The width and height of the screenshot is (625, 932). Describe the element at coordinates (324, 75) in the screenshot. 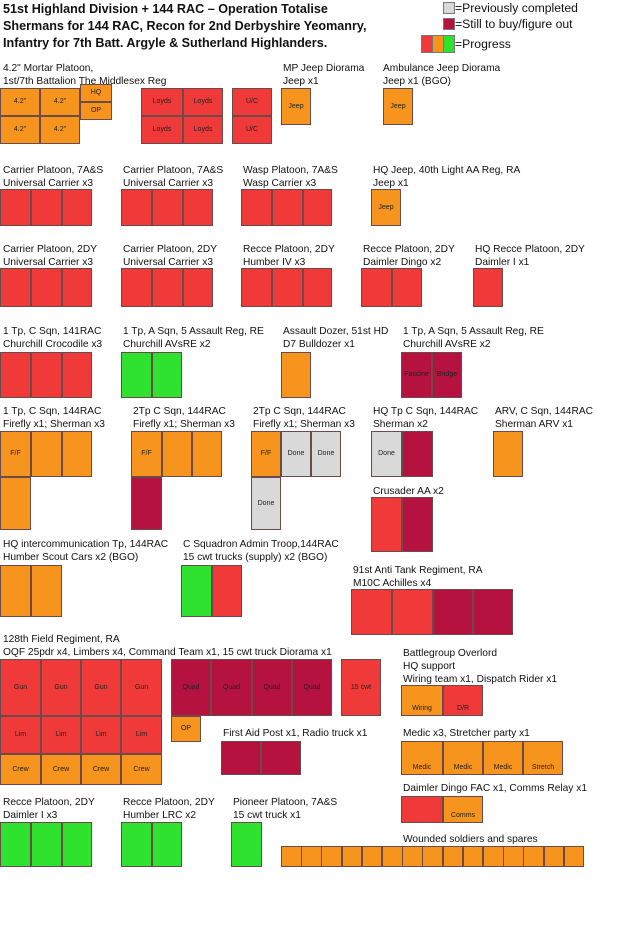

I see `mp-jeep-label: MP Jeep Diorama Jeep x1` at that location.